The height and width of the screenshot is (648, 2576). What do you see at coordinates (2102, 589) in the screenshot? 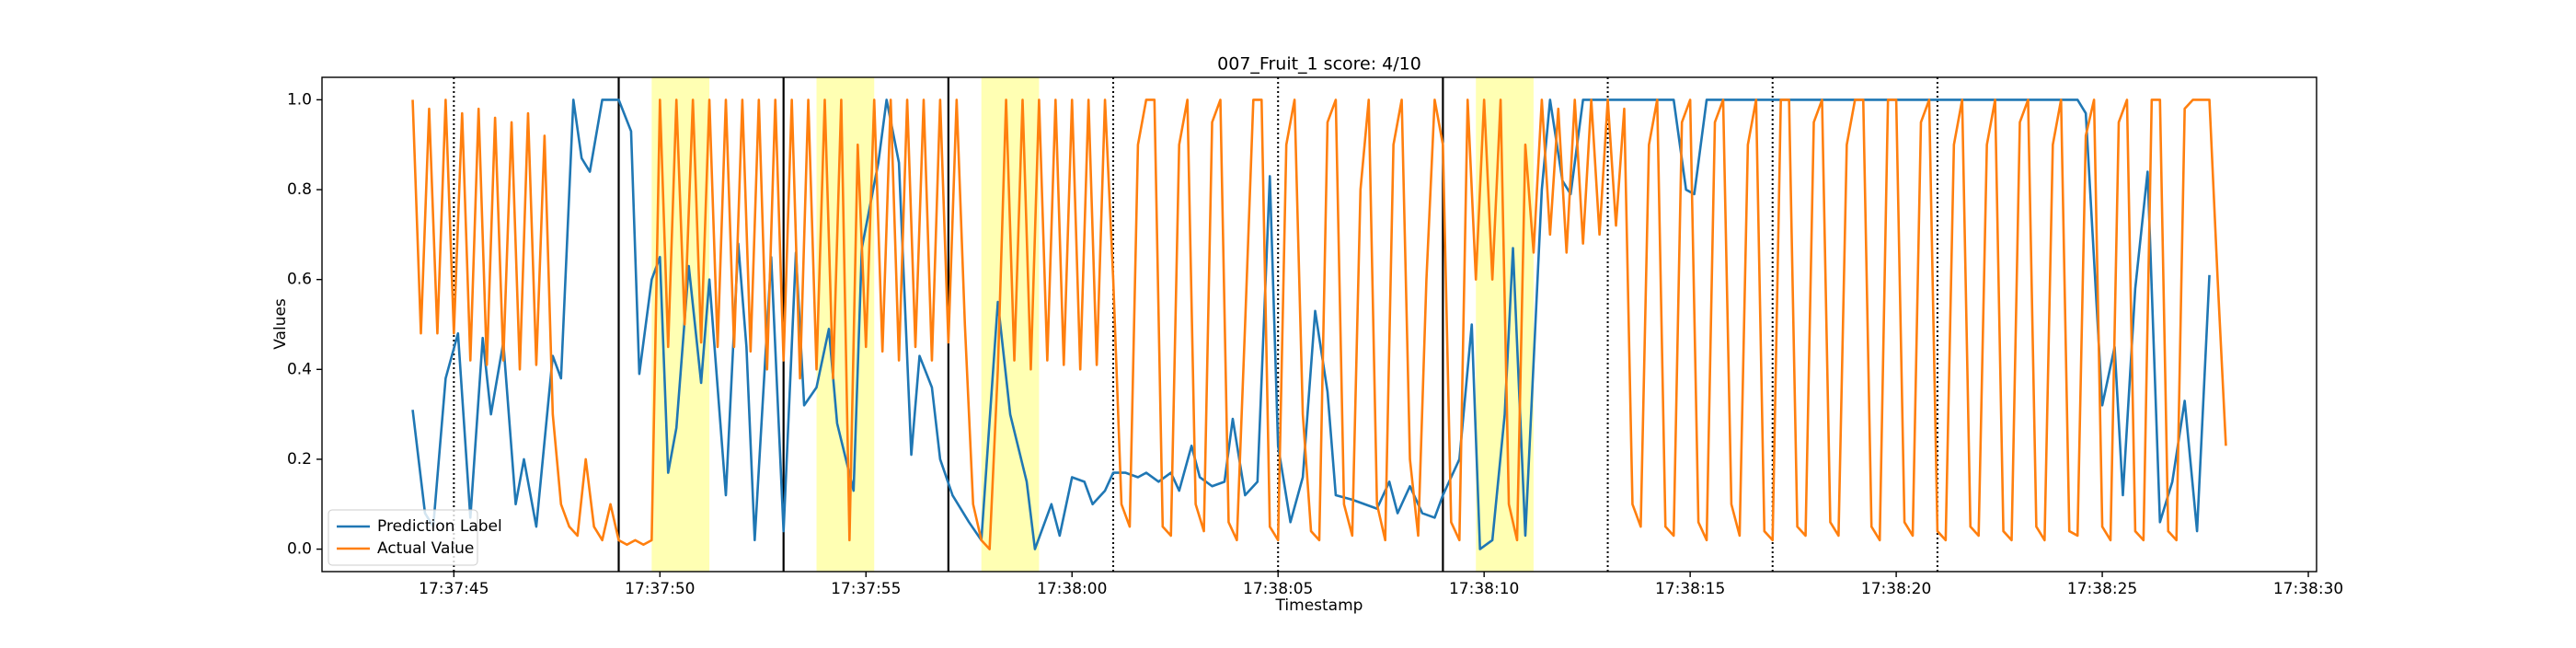
I see `x-tick-label: 17:38:25` at bounding box center [2102, 589].